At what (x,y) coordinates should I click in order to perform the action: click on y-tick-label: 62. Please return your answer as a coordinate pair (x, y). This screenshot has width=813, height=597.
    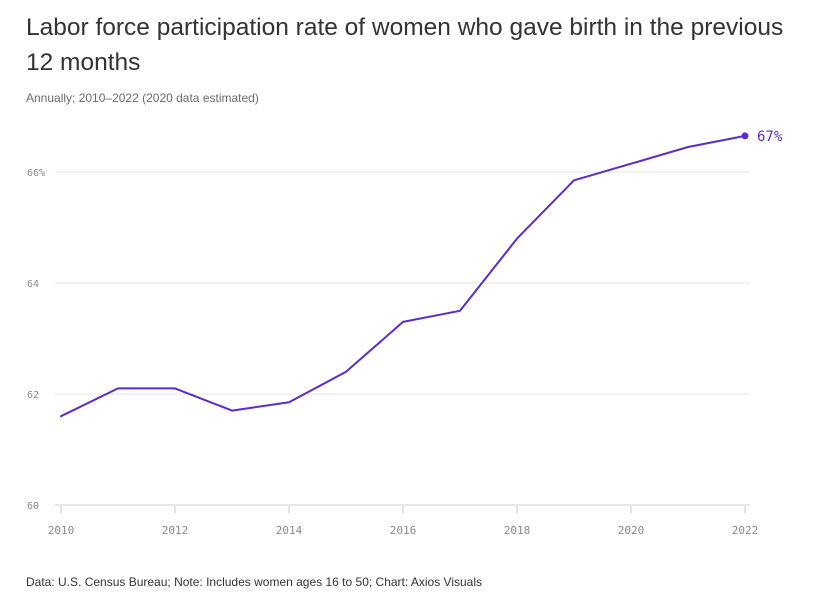
    Looking at the image, I should click on (33, 395).